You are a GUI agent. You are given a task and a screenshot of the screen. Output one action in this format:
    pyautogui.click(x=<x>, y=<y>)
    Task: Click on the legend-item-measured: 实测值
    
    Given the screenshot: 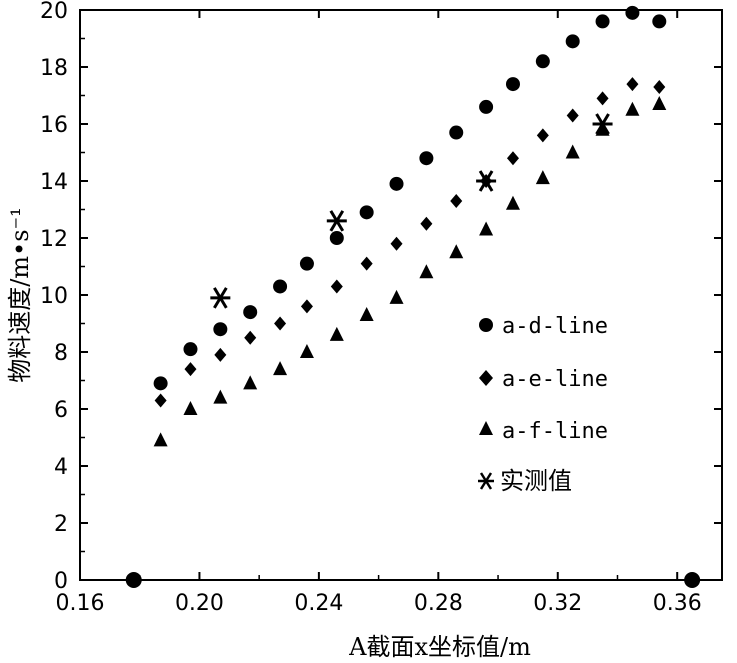 What is the action you would take?
    pyautogui.click(x=525, y=481)
    